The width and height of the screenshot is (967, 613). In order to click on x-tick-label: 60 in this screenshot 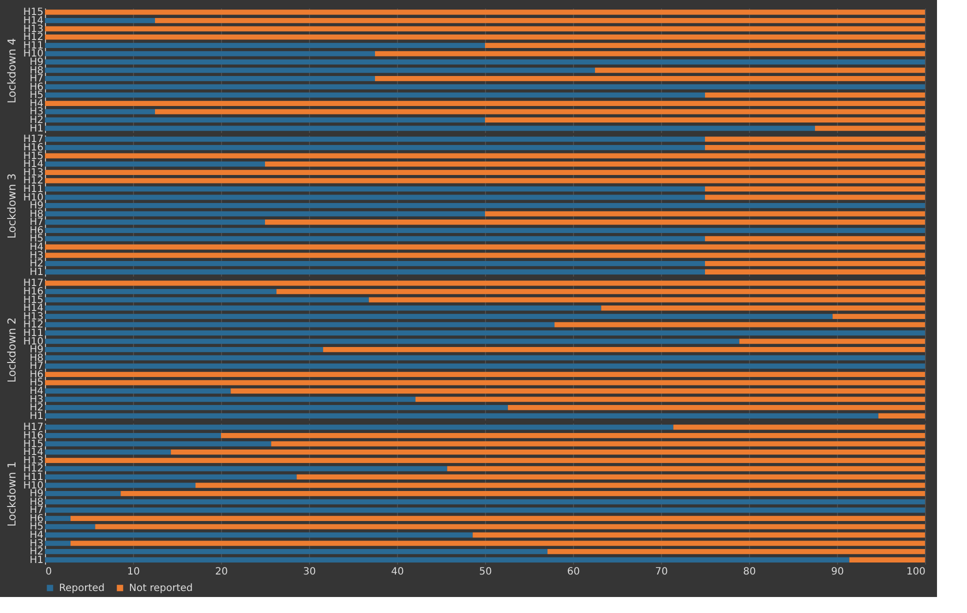, I will do `click(573, 572)`.